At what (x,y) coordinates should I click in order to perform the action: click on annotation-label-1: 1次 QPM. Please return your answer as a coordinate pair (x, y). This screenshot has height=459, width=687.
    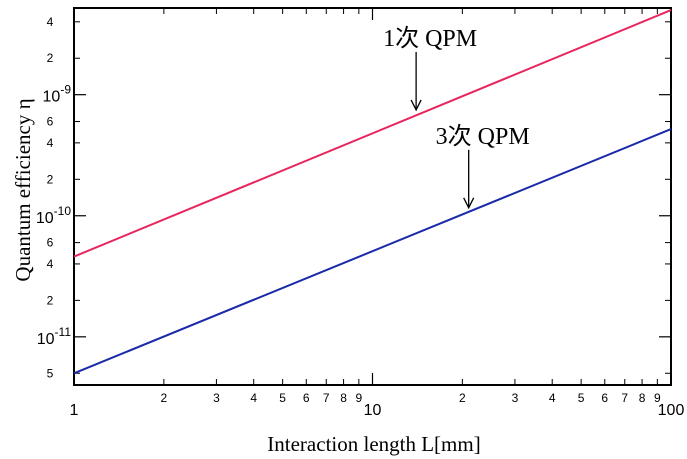
    Looking at the image, I should click on (430, 38).